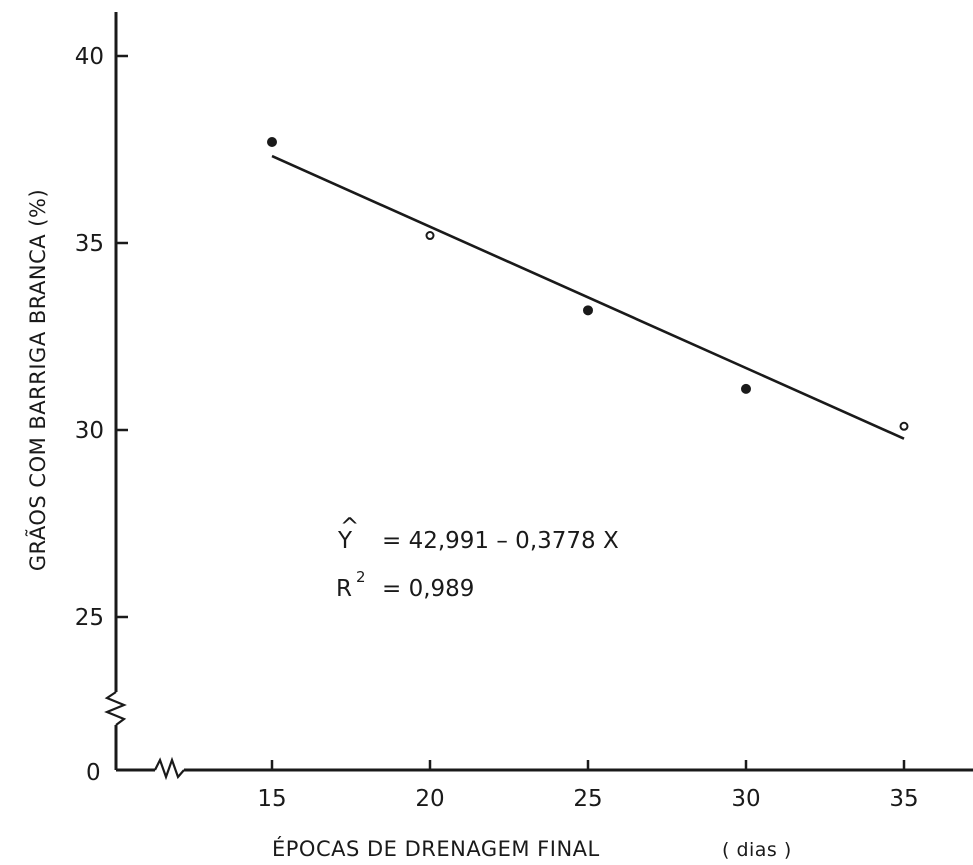 The height and width of the screenshot is (865, 973). I want to click on x-axis-title: ÉPOCAS DE DRENAGEM FINAL ( dias ), so click(532, 848).